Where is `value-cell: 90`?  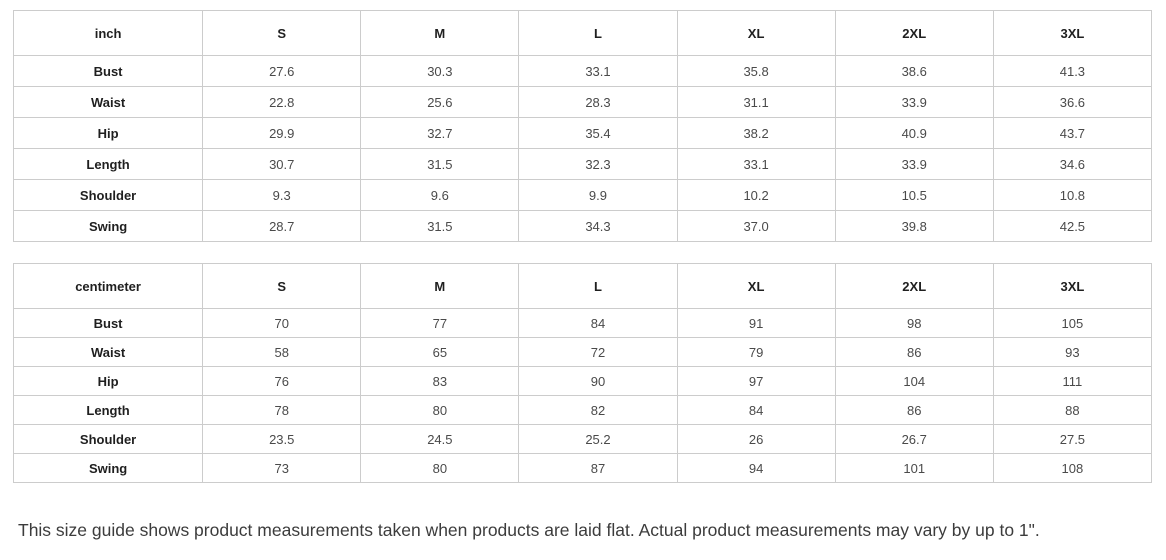
value-cell: 90 is located at coordinates (598, 381).